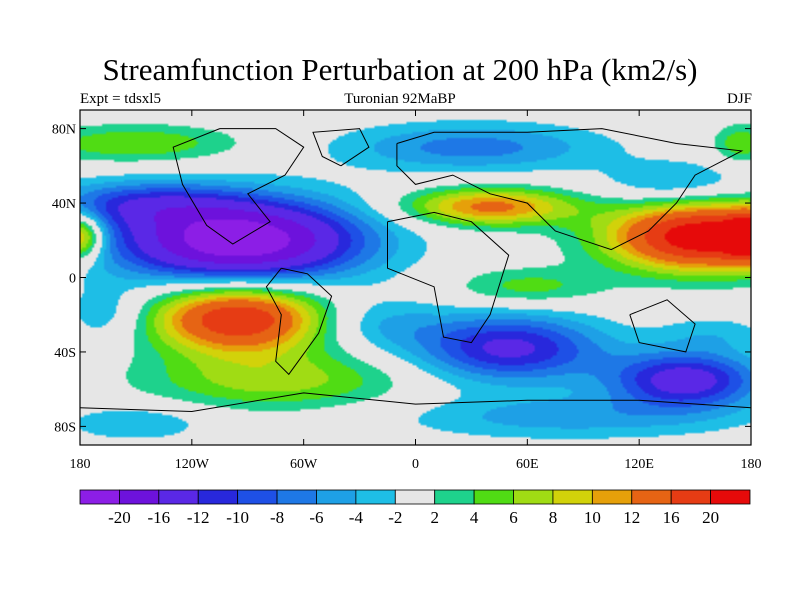 The height and width of the screenshot is (600, 800). Describe the element at coordinates (119, 517) in the screenshot. I see `colorbar-label: -20` at that location.